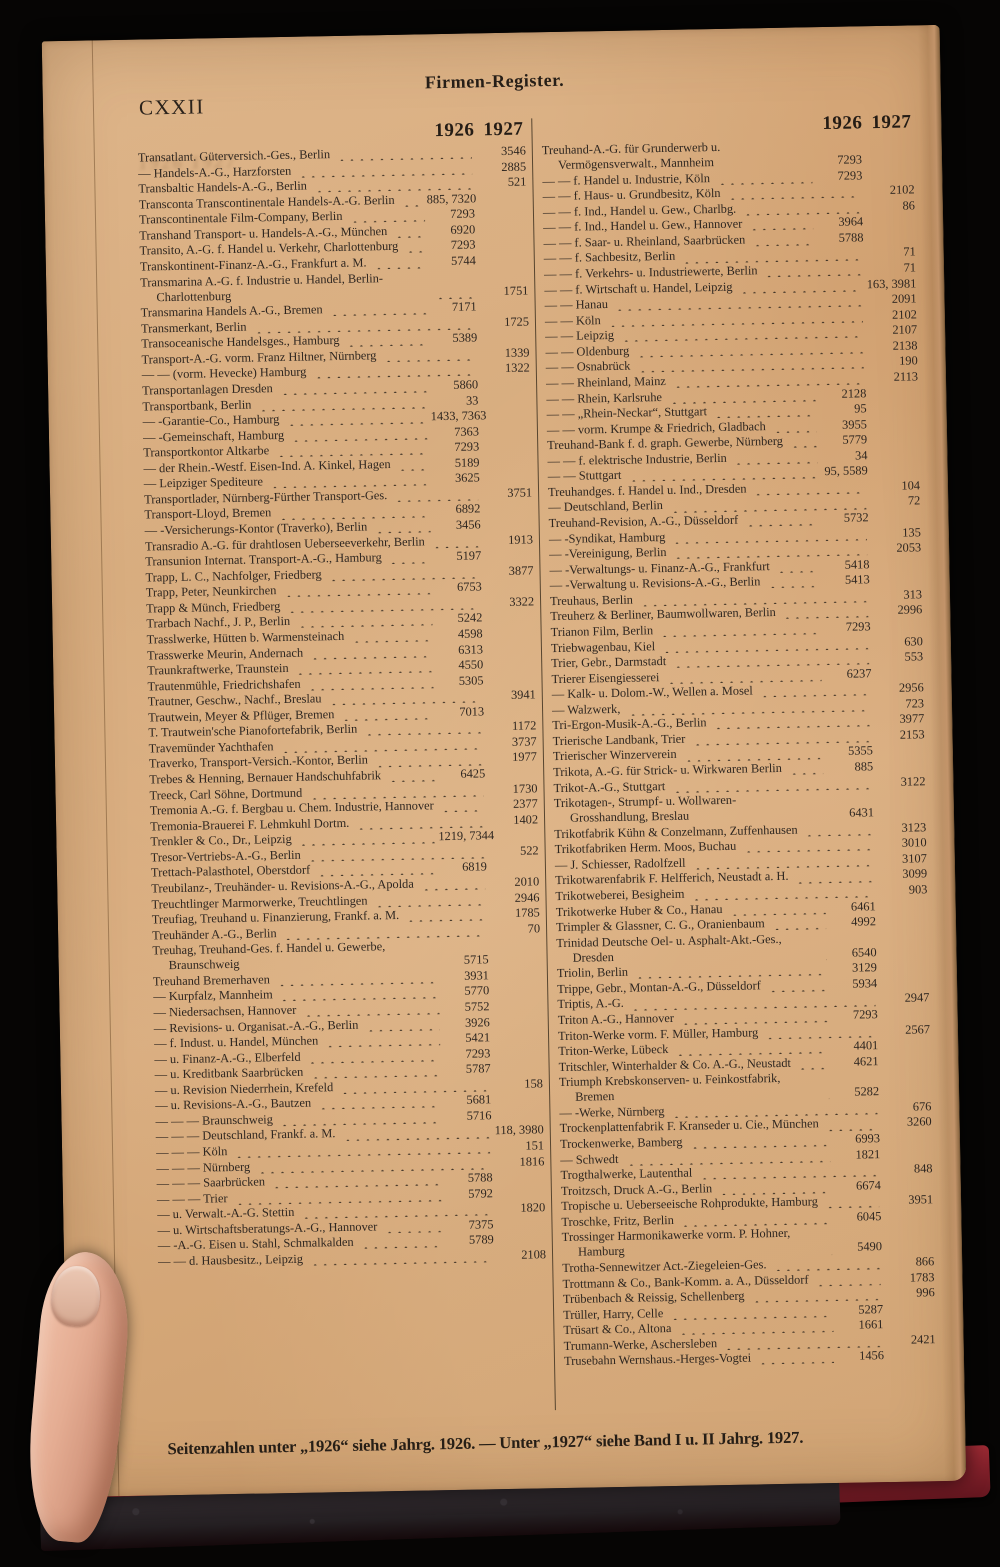 This screenshot has height=1567, width=1000. Describe the element at coordinates (864, 766) in the screenshot. I see `entry-page-1926: 885` at that location.